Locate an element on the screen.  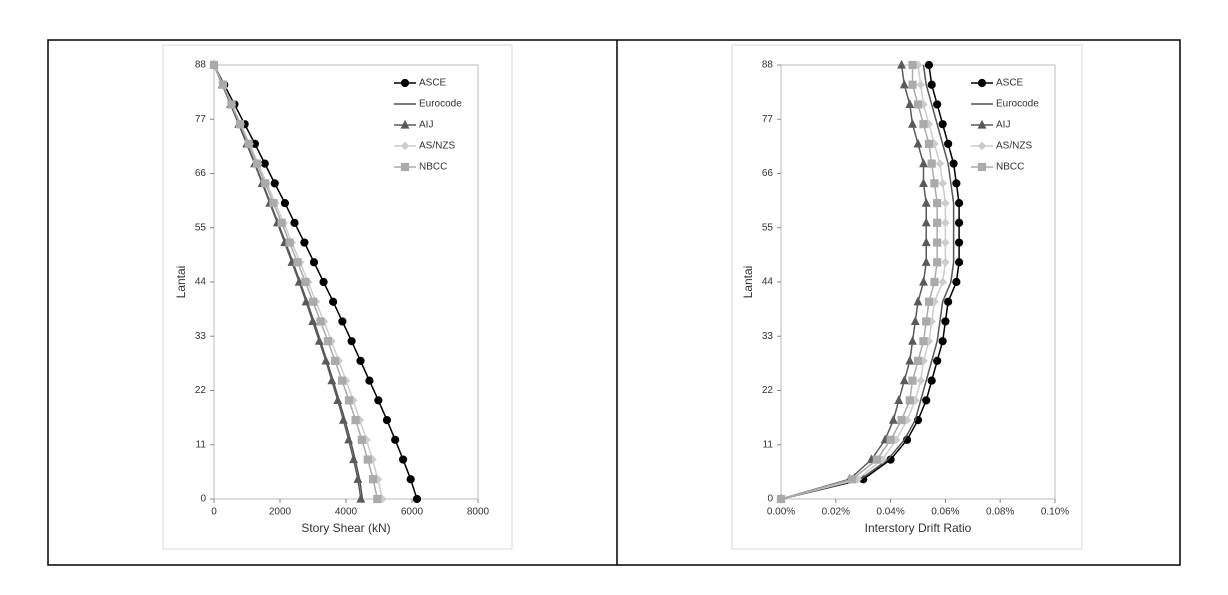
legend-label: Eurocode is located at coordinates (440, 104).